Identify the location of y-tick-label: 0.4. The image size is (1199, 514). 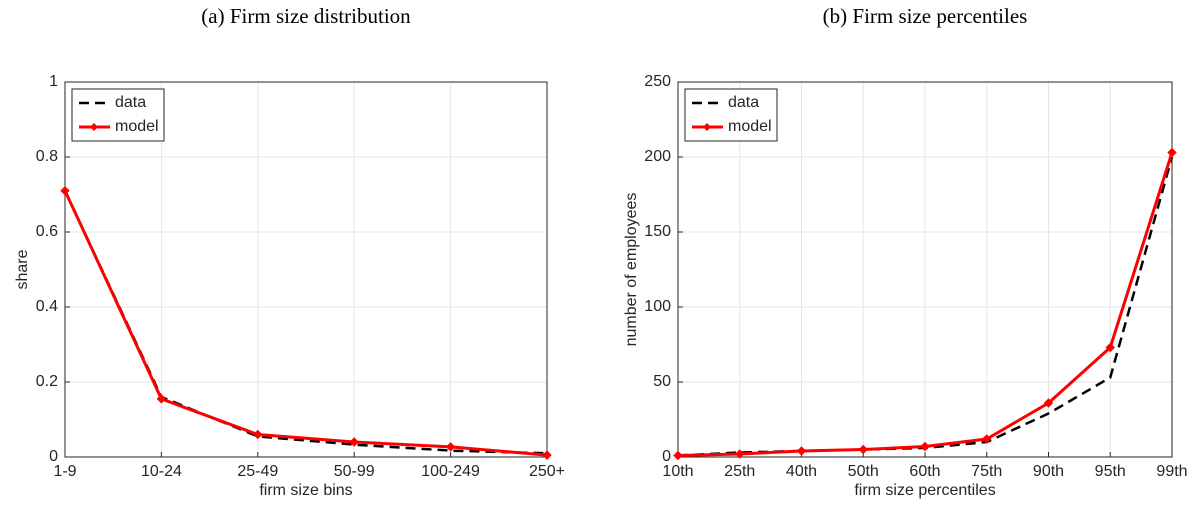
(47, 306).